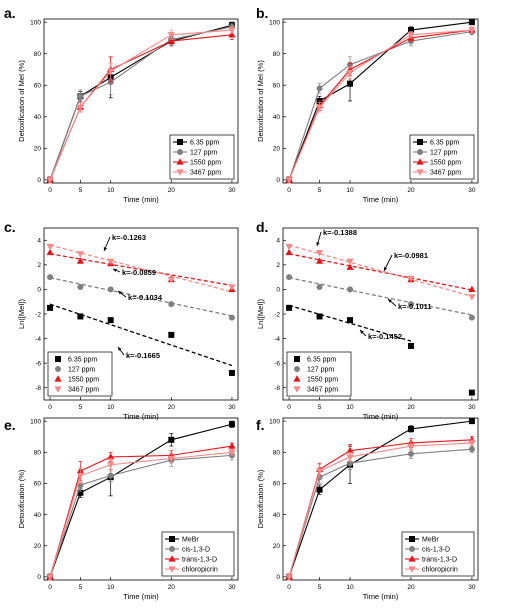 The width and height of the screenshot is (508, 615). I want to click on y-tick-label: -4, so click(38, 339).